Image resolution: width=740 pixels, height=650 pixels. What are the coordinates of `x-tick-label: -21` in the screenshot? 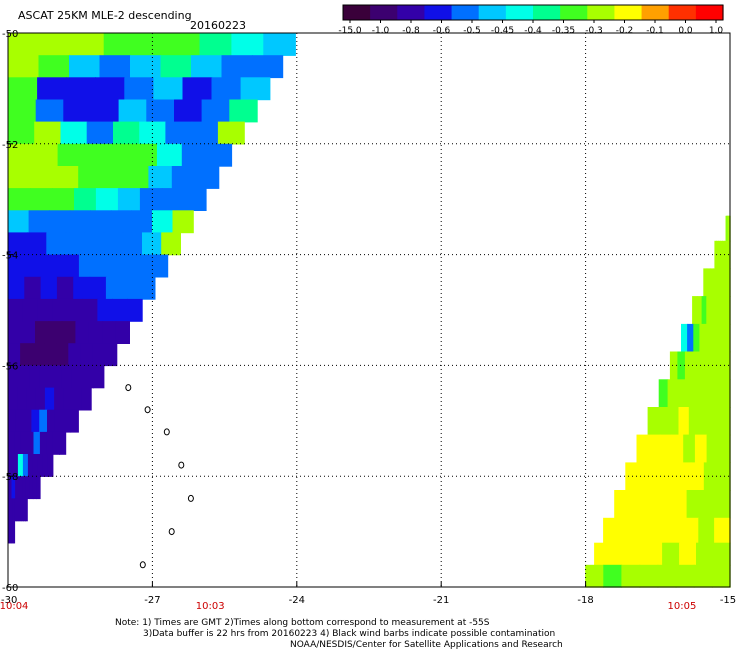 It's located at (441, 600).